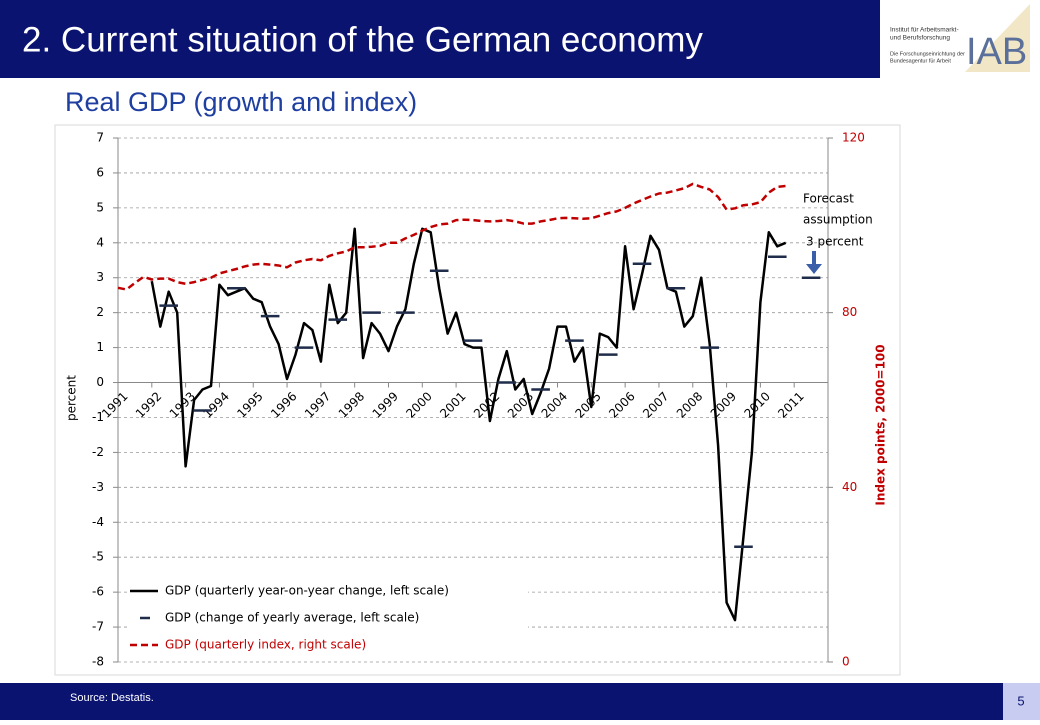  Describe the element at coordinates (112, 698) in the screenshot. I see `source: Source: Destatis.` at that location.